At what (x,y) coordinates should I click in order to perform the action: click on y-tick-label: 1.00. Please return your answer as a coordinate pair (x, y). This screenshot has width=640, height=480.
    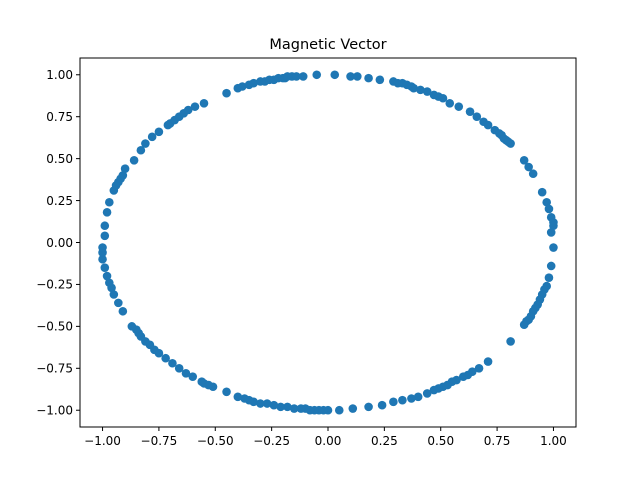
    Looking at the image, I should click on (59, 75).